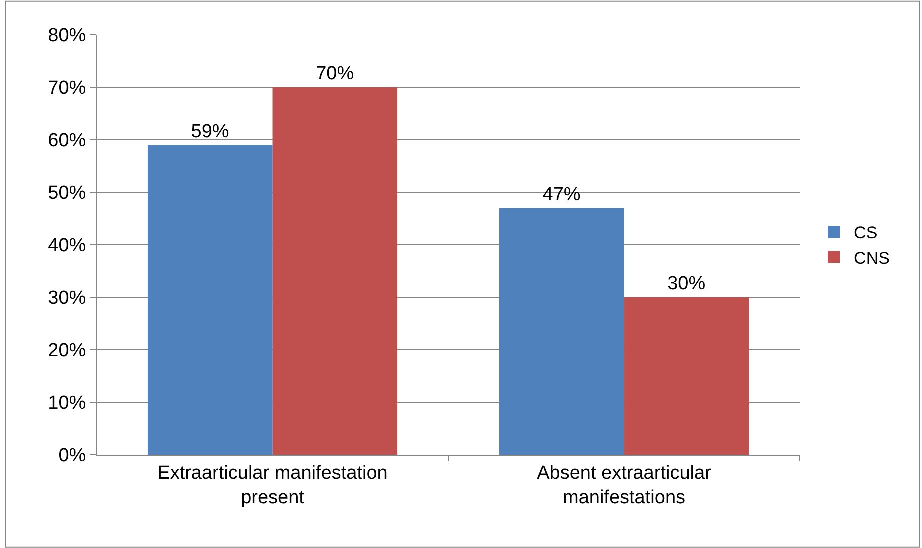 The width and height of the screenshot is (922, 548). I want to click on y-tick-label: 60%, so click(67, 141).